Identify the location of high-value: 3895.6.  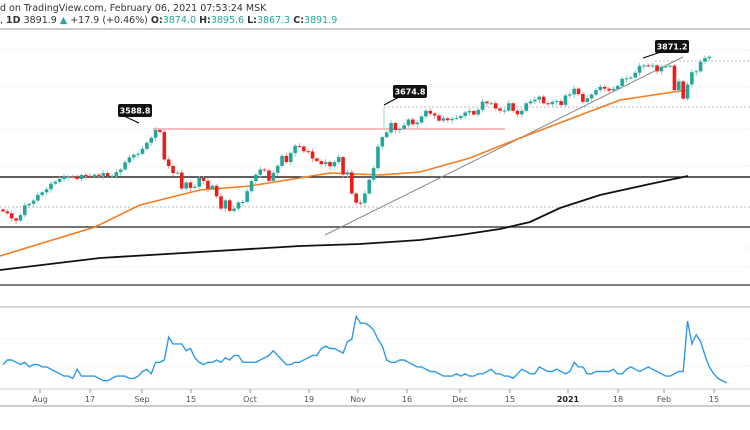
(227, 20).